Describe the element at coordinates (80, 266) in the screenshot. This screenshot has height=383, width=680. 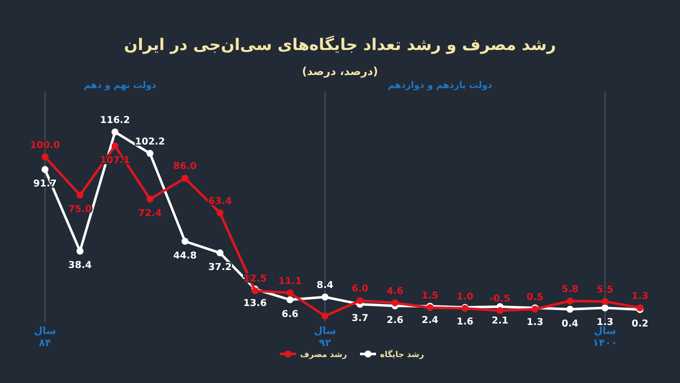
I see `data-label: 38.4` at that location.